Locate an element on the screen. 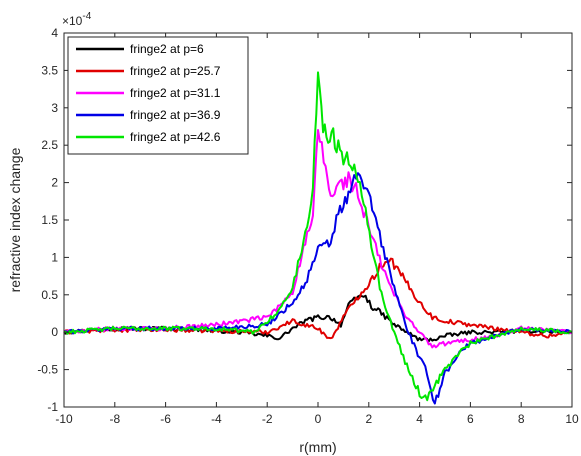 The image size is (581, 456). y-tick-label: -1 is located at coordinates (52, 407).